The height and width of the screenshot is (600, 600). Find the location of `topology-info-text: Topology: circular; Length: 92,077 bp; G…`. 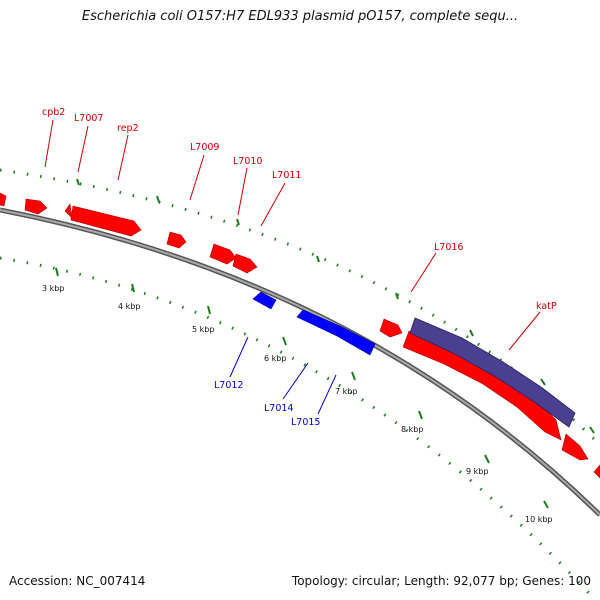

topology-info-text: Topology: circular; Length: 92,077 bp; G… is located at coordinates (441, 581).